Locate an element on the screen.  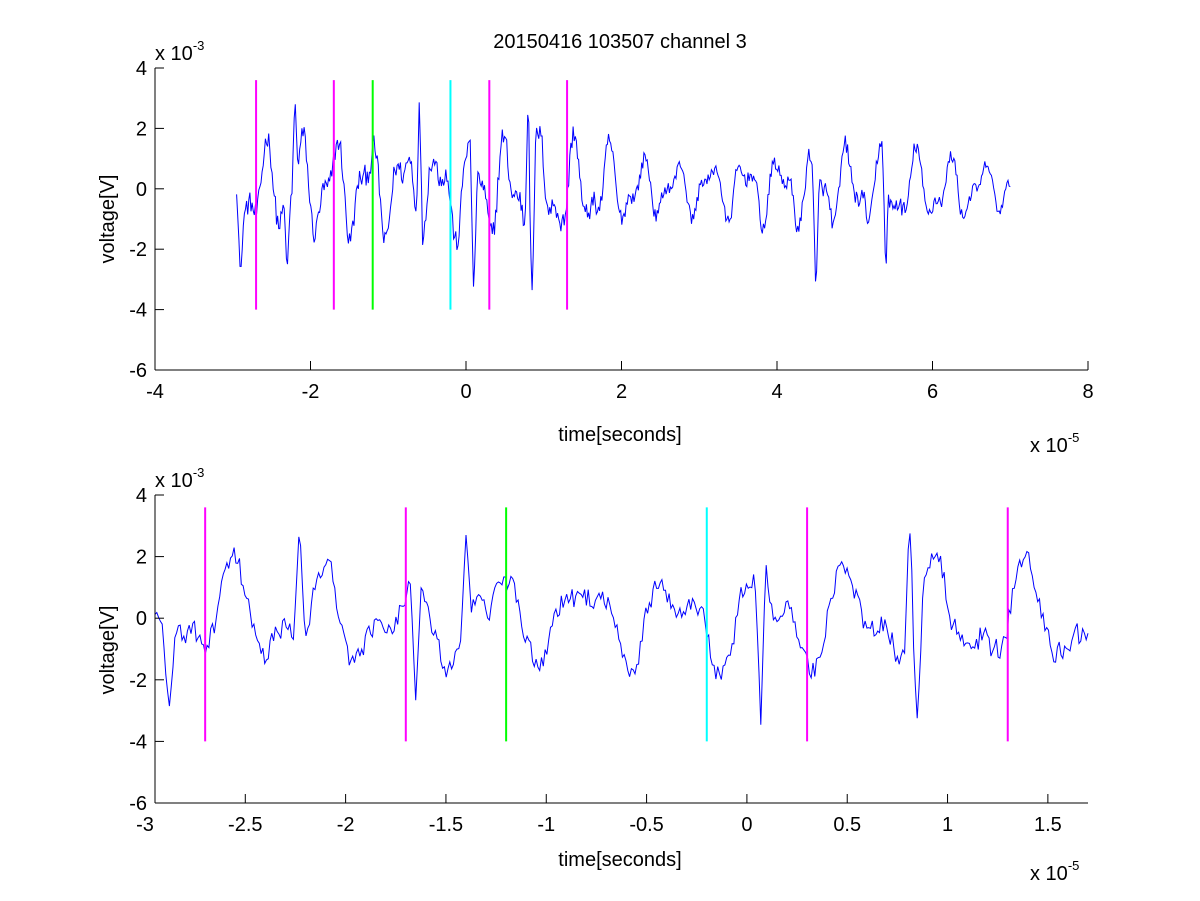
top-plot-xtick-label: -2 is located at coordinates (311, 392).